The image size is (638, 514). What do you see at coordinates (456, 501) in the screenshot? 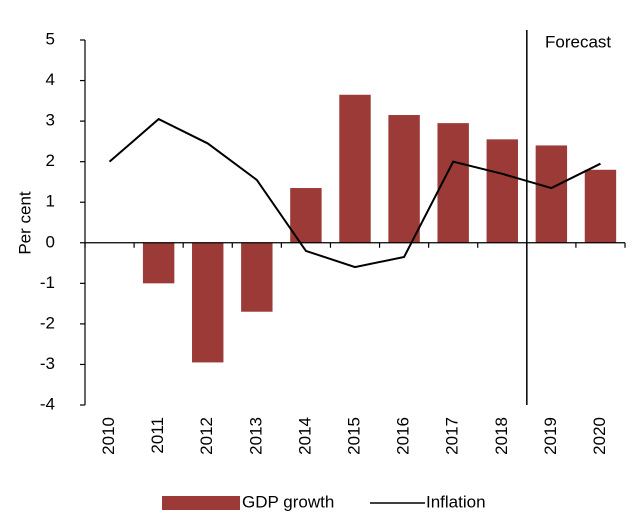
I see `legend-label: Inflation` at bounding box center [456, 501].